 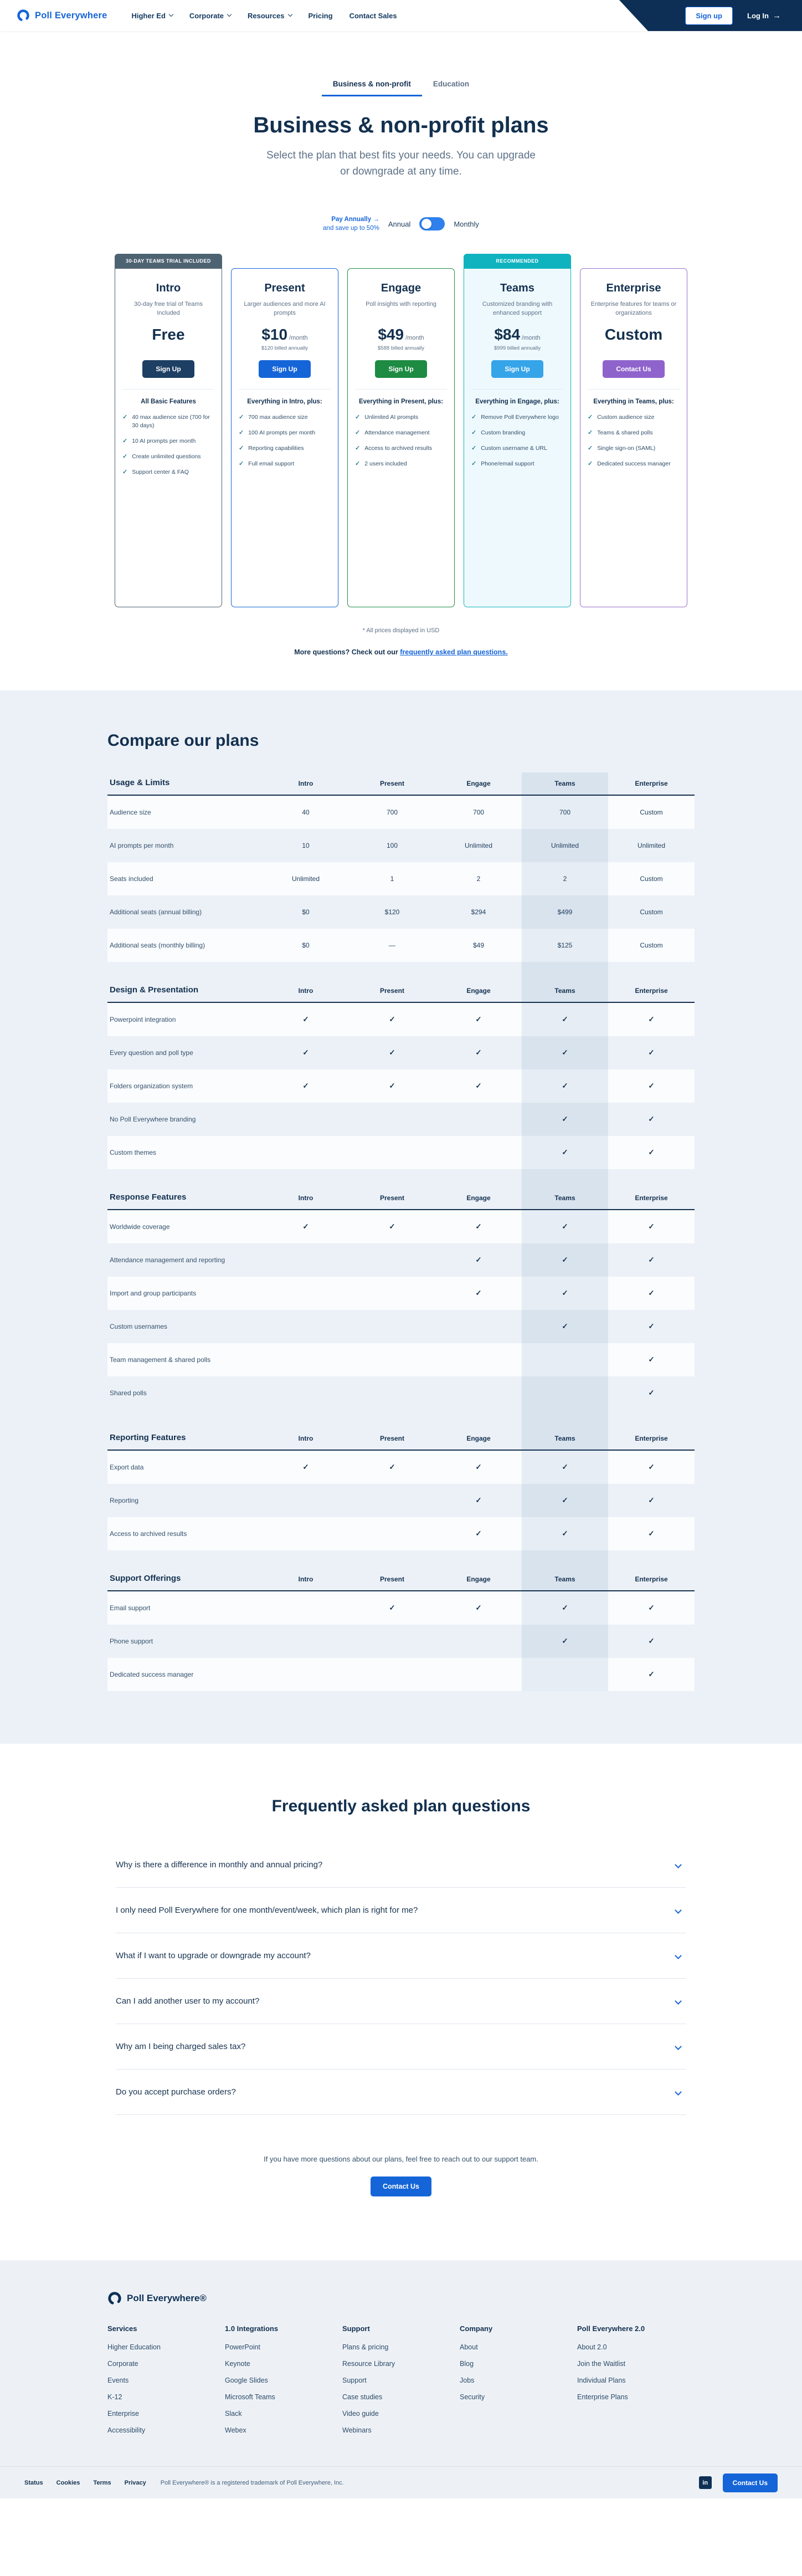 I want to click on footer-link-corporate: Corporate, so click(x=122, y=2364).